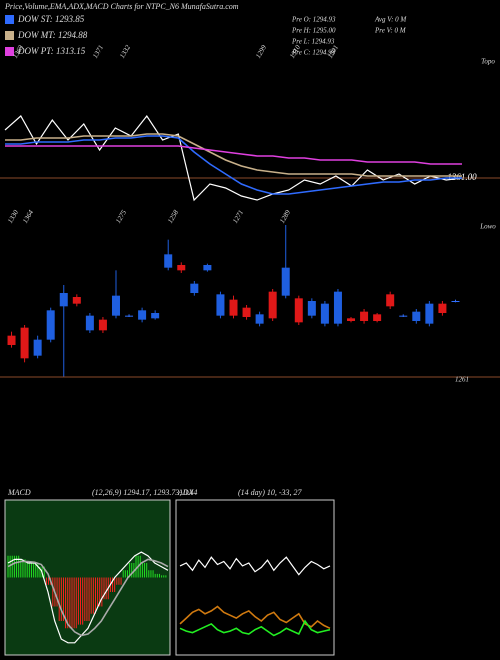 The height and width of the screenshot is (660, 500). Describe the element at coordinates (144, 492) in the screenshot. I see `macd-subtitle: (12,26,9) 1294.17, 1293.73, 0.44` at that location.